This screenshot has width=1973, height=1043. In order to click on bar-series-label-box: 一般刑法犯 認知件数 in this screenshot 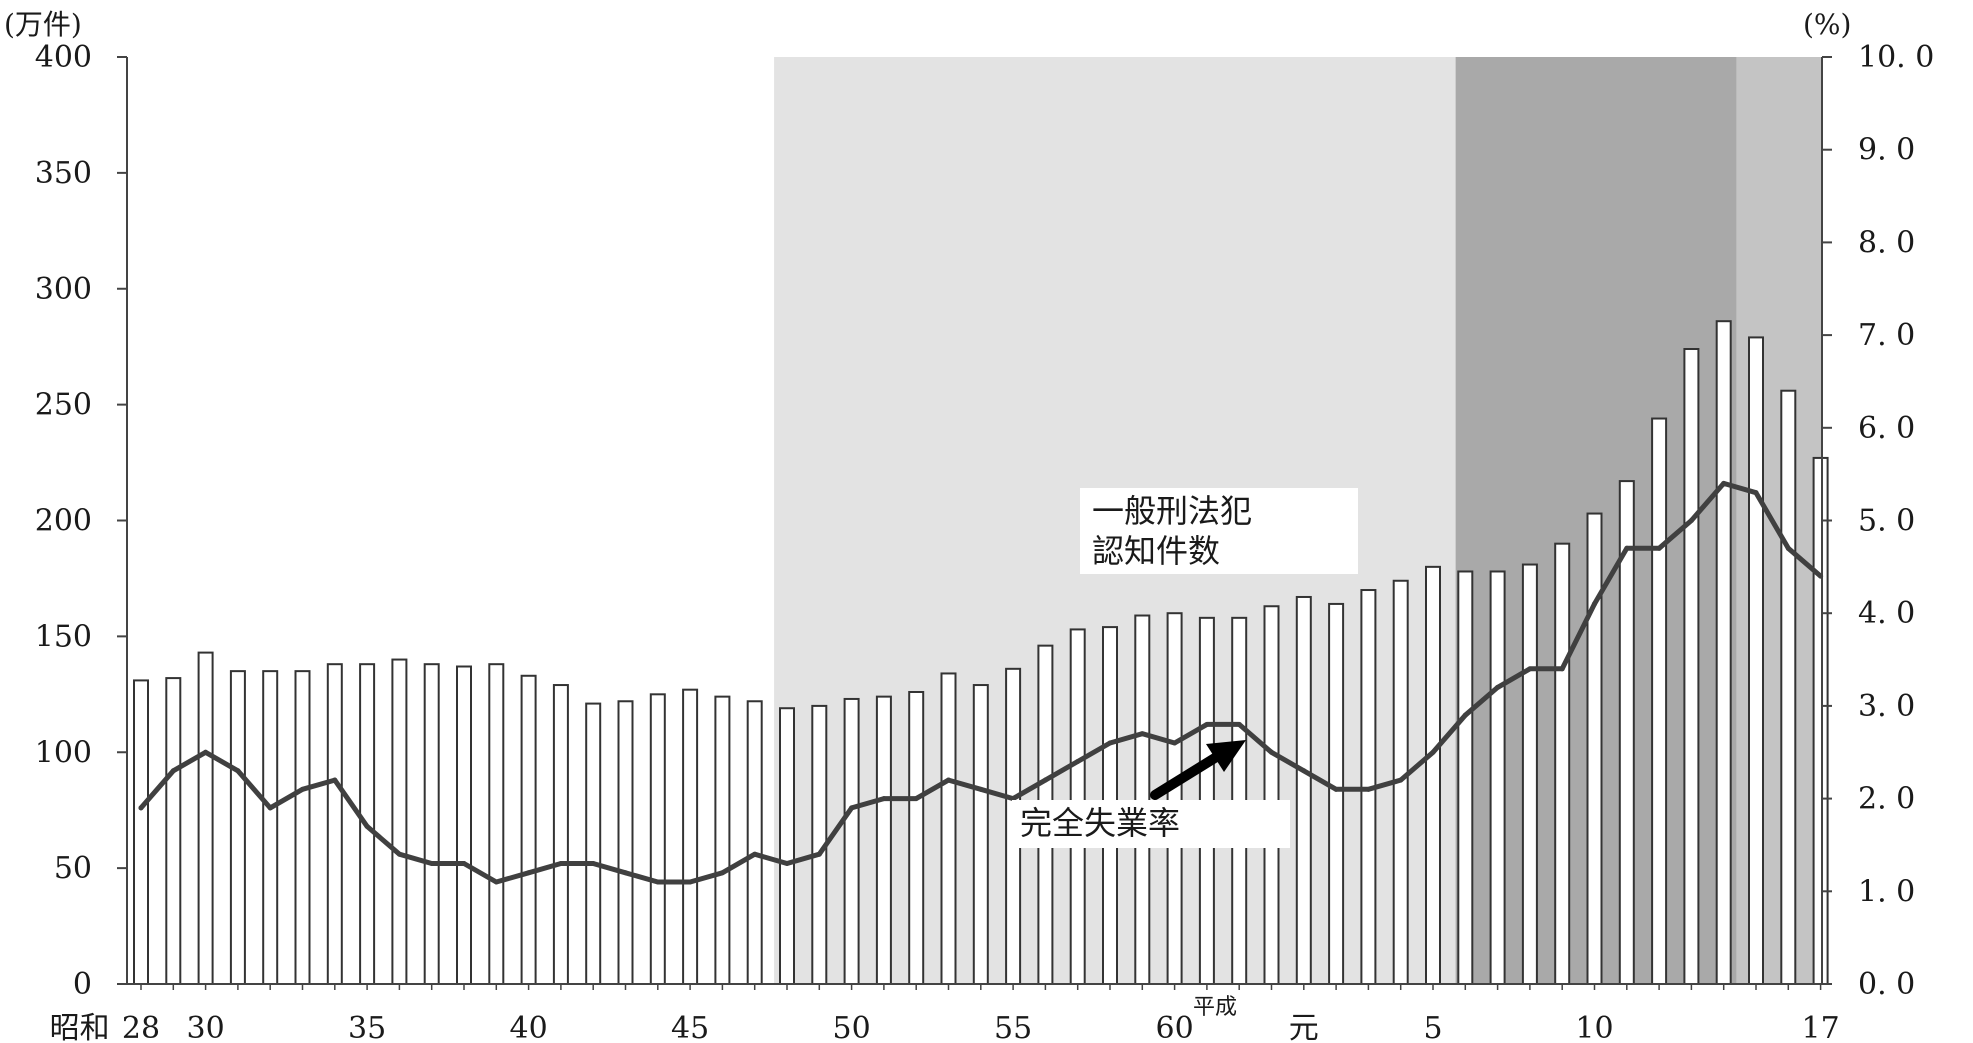, I will do `click(1219, 531)`.